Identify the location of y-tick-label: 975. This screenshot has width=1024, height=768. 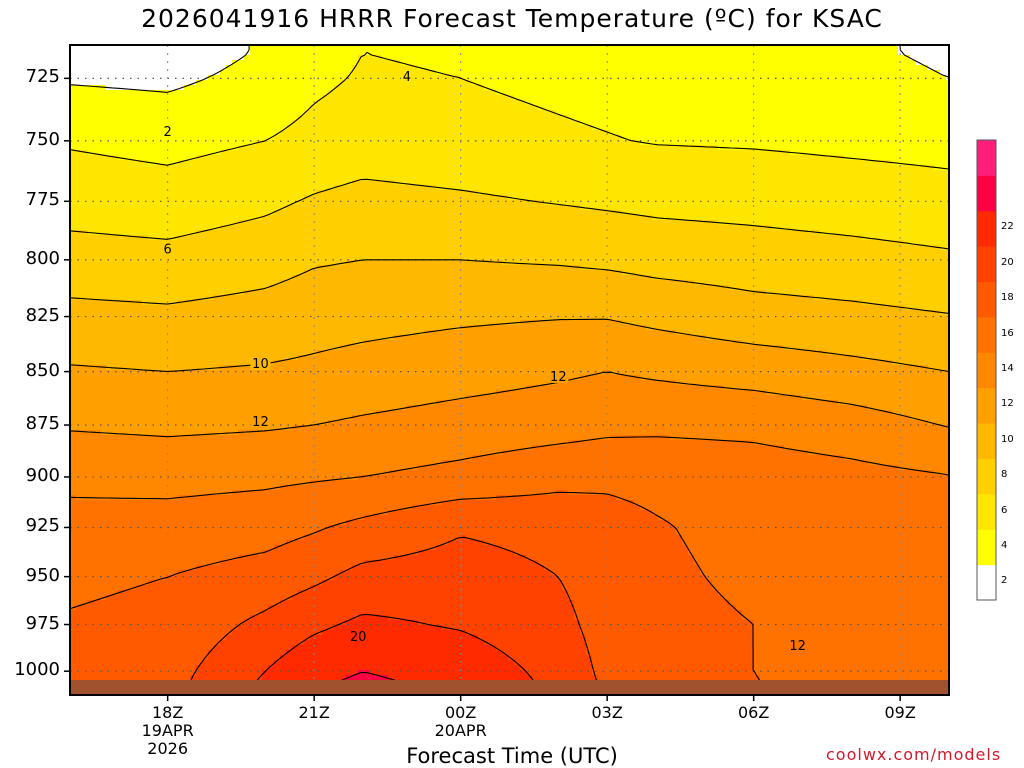
(42, 623).